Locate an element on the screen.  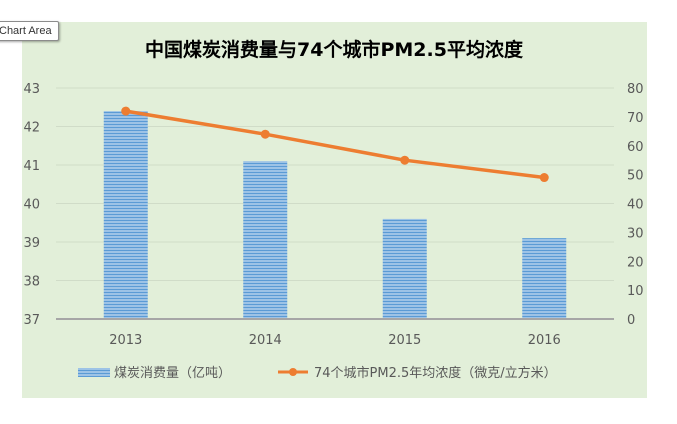
bar-2013 is located at coordinates (125, 215).